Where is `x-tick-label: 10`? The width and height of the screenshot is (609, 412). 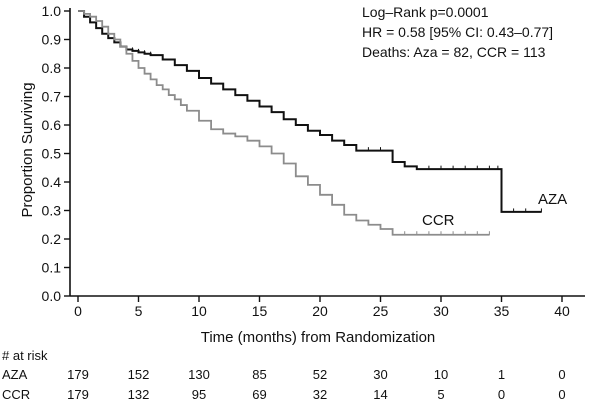
x-tick-label: 10 is located at coordinates (199, 311).